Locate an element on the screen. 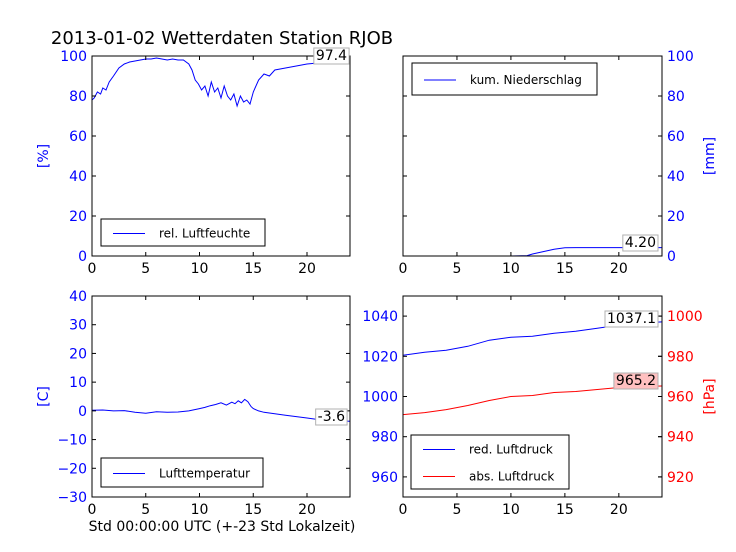  y2-tick-label: 920 is located at coordinates (680, 478).